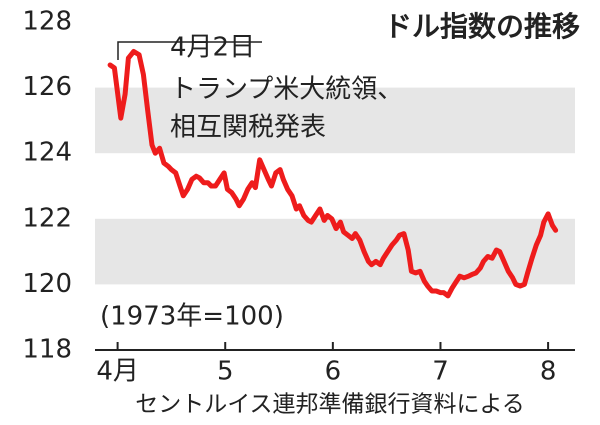 The height and width of the screenshot is (425, 600). I want to click on annotation-text: 相互関税発表, so click(248, 128).